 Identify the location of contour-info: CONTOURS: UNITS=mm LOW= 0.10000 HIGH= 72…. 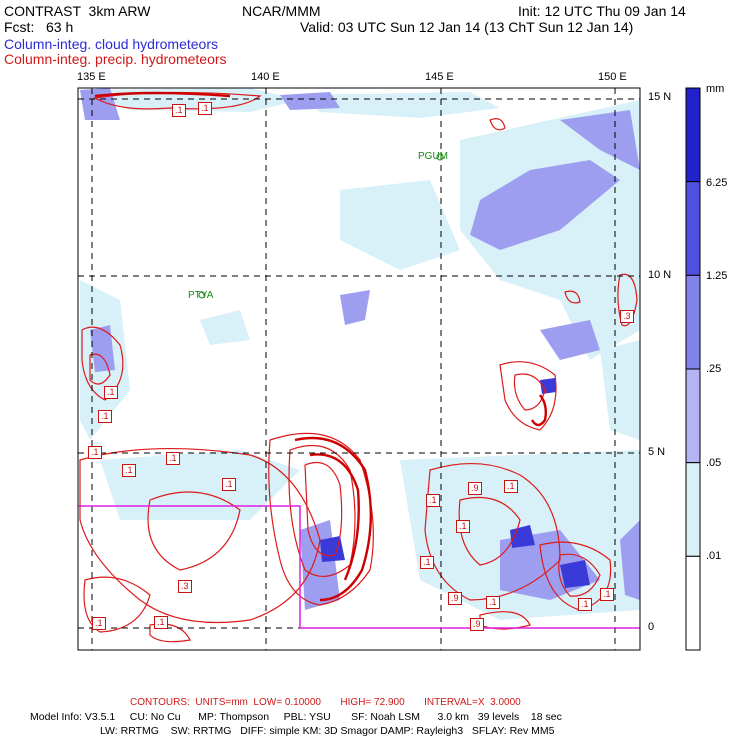
(325, 702).